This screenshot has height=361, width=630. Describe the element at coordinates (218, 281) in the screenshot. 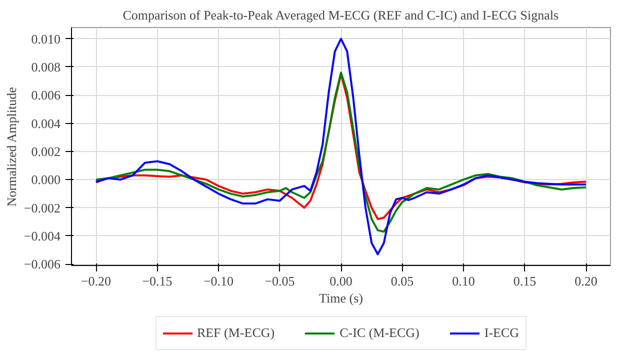

I see `x-tick-label: −0.10` at that location.